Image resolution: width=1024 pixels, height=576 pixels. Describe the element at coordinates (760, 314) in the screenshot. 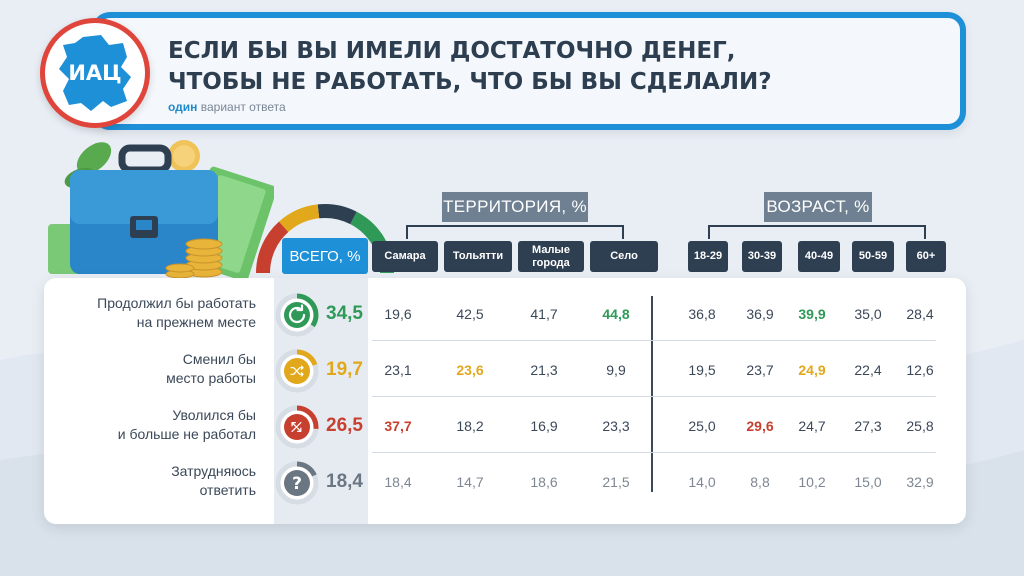

I see `table-cell: 36,9` at that location.